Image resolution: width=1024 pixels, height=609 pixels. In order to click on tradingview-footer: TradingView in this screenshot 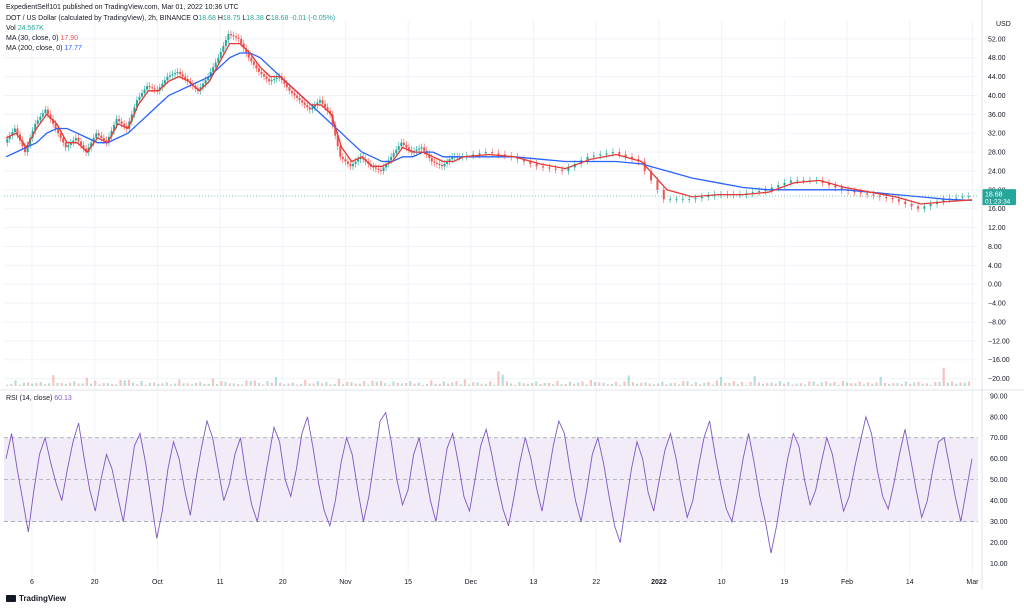, I will do `click(36, 598)`.